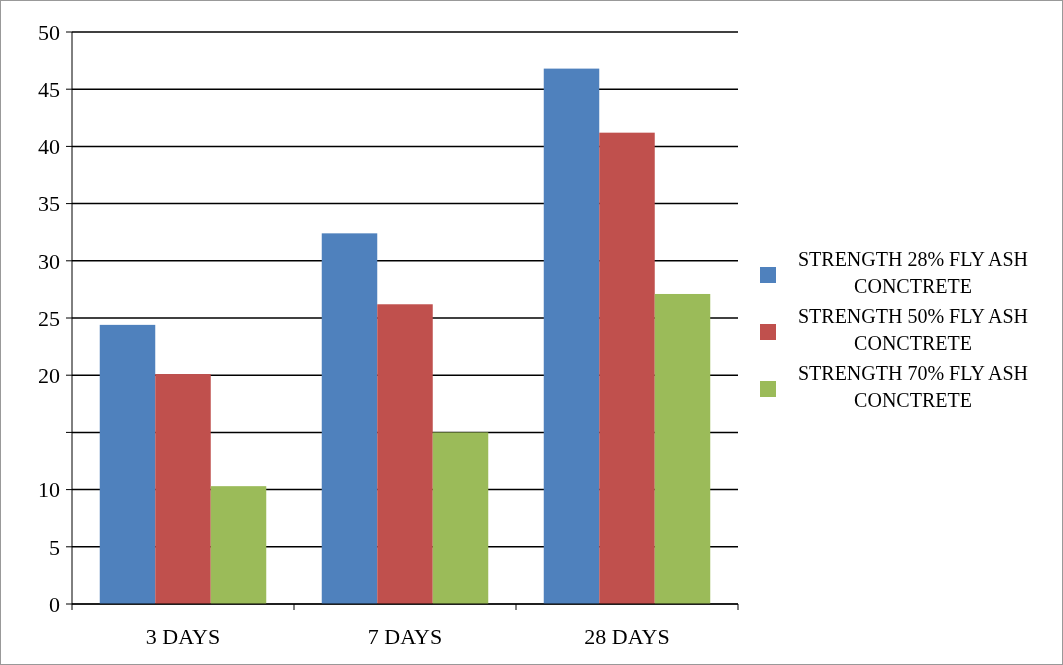 The image size is (1063, 665). What do you see at coordinates (49, 375) in the screenshot?
I see `y-tick-label: 20` at bounding box center [49, 375].